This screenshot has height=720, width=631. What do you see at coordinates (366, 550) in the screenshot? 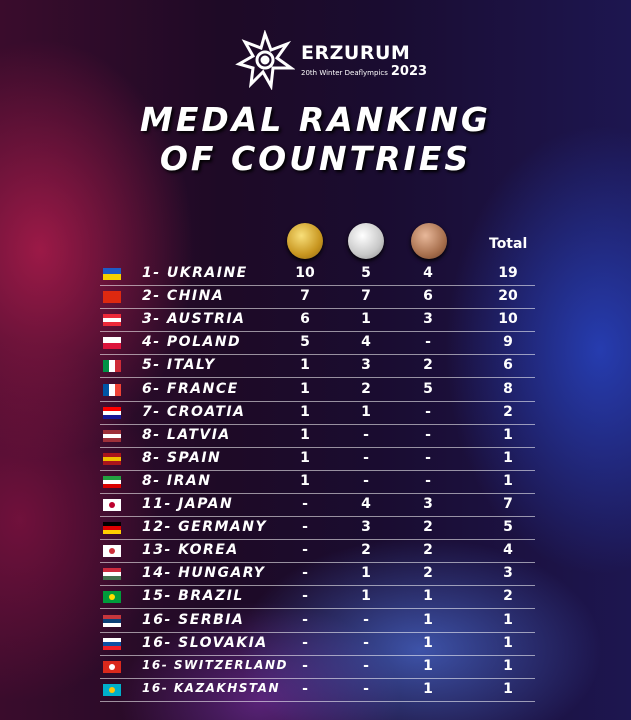
I see `silver-count: 2` at bounding box center [366, 550].